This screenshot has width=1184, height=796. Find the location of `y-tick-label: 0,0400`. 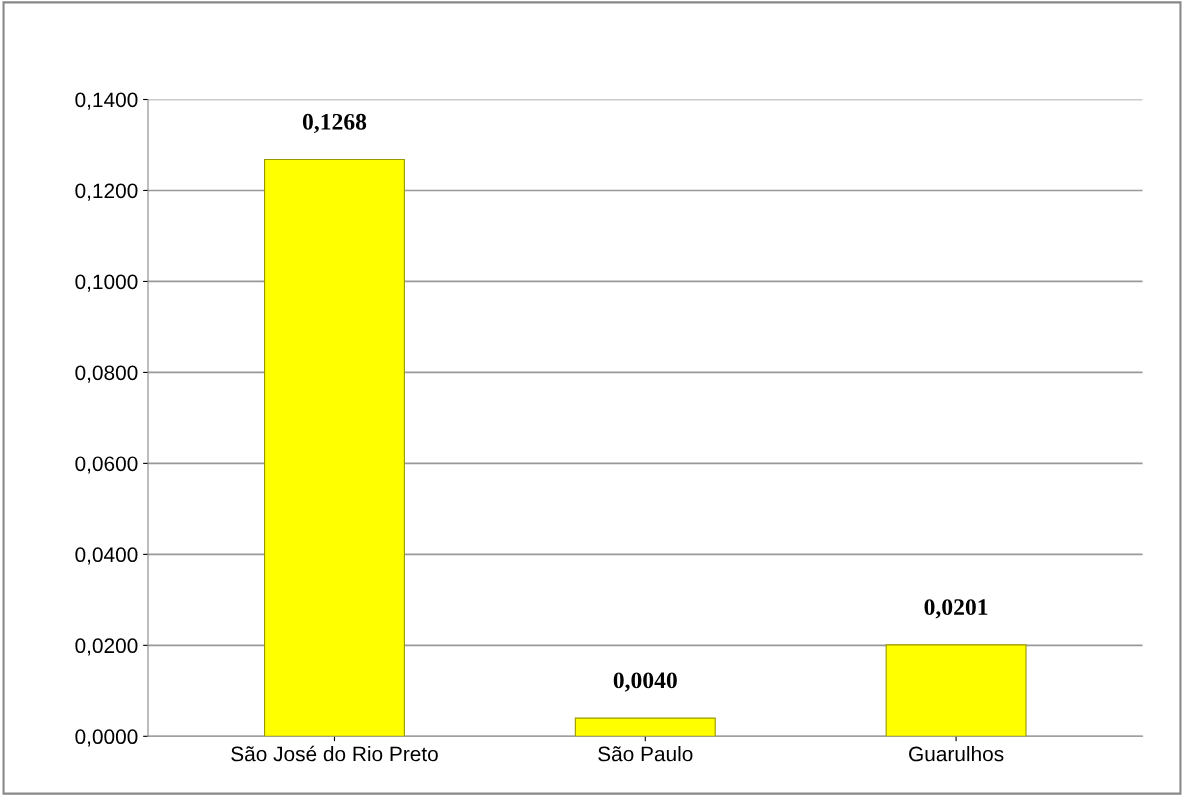

y-tick-label: 0,0400 is located at coordinates (106, 556).